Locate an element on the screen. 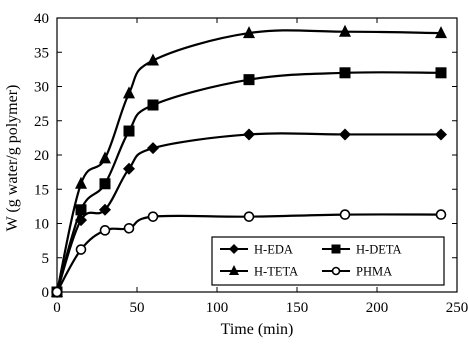  y-tick-label: 0 is located at coordinates (46, 293).